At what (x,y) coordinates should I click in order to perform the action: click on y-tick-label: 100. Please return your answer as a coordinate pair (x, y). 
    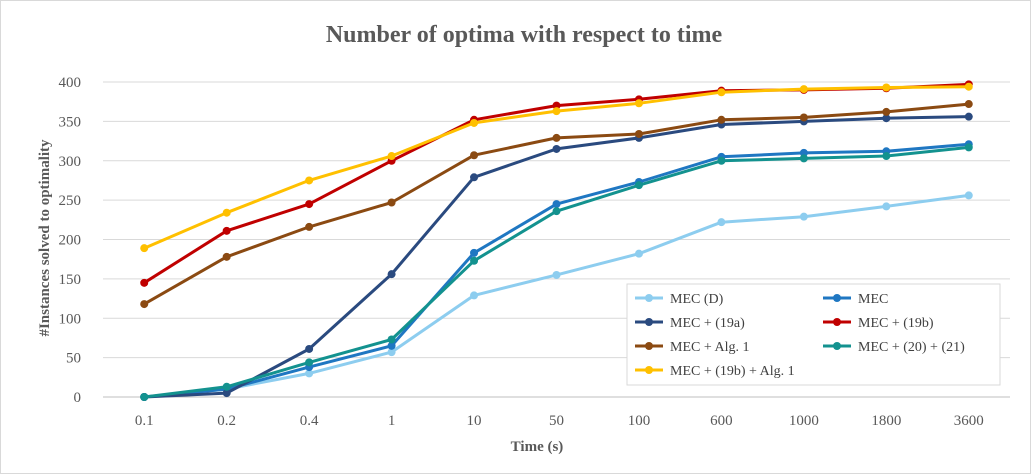
    Looking at the image, I should click on (70, 319).